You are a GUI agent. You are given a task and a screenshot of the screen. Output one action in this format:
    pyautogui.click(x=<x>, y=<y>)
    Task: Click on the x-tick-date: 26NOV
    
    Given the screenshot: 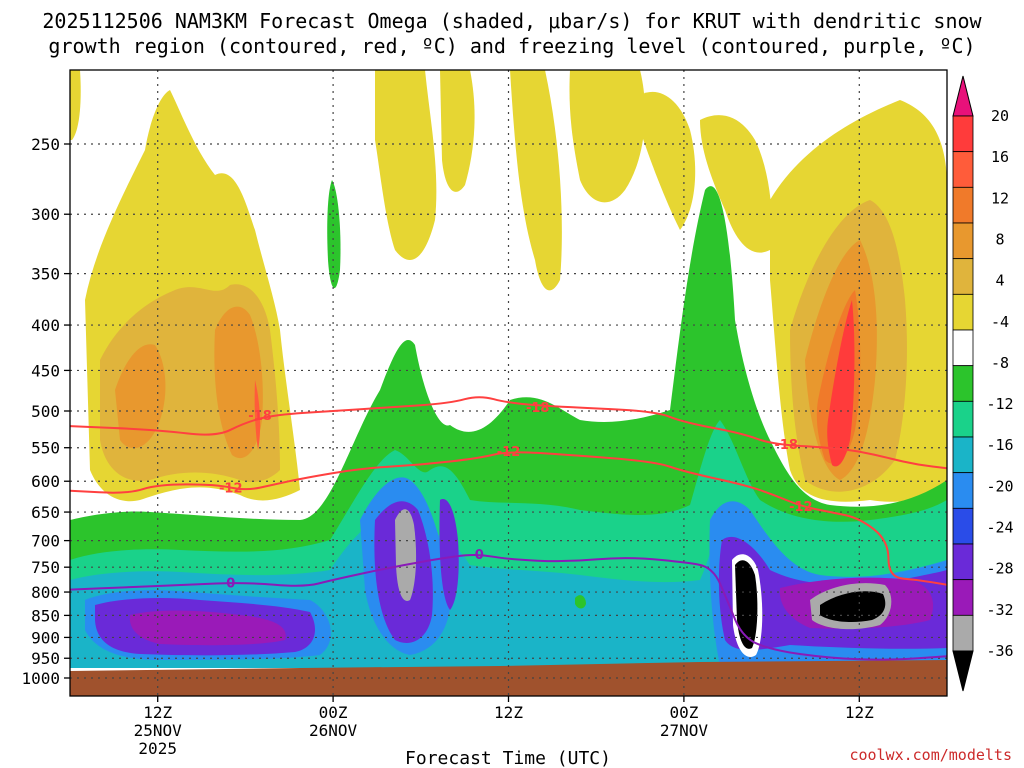 What is the action you would take?
    pyautogui.click(x=333, y=730)
    